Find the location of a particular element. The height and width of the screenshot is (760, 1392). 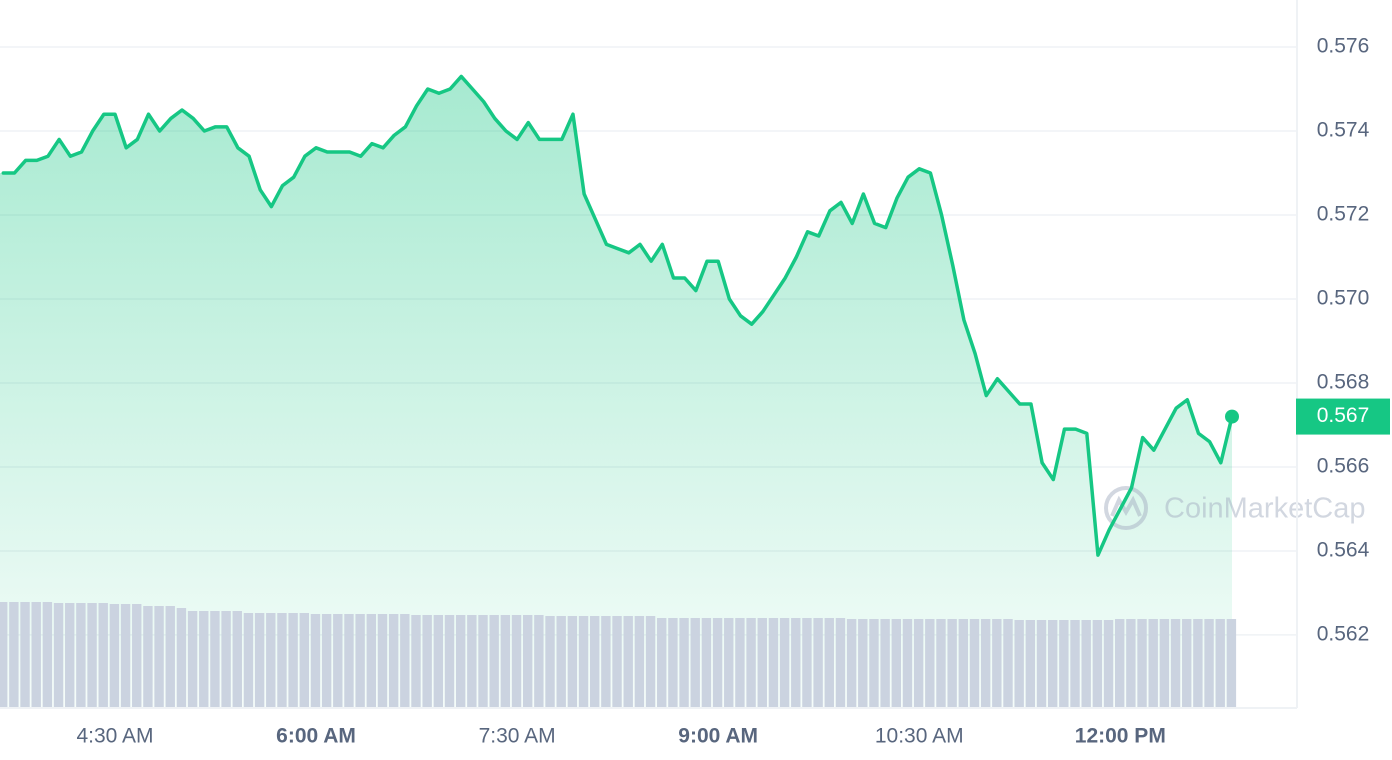

volume-layer is located at coordinates (618, 655).